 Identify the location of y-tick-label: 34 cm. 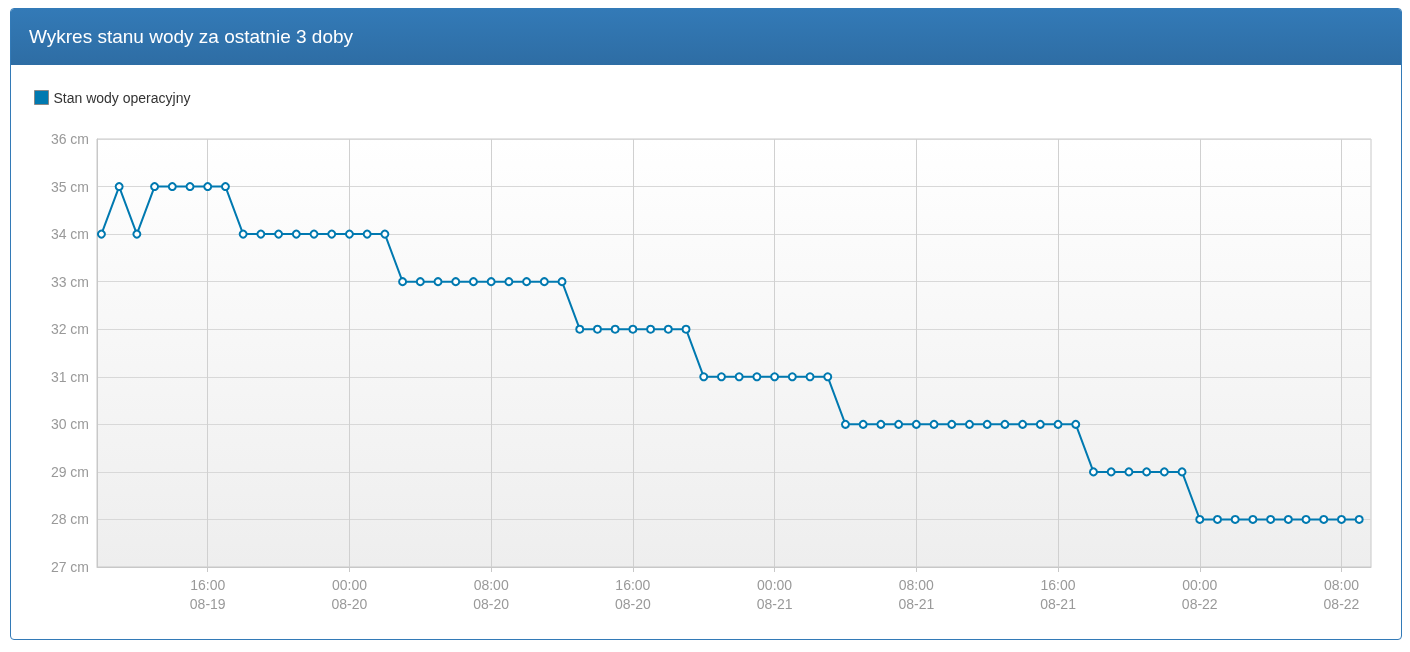
(69, 234).